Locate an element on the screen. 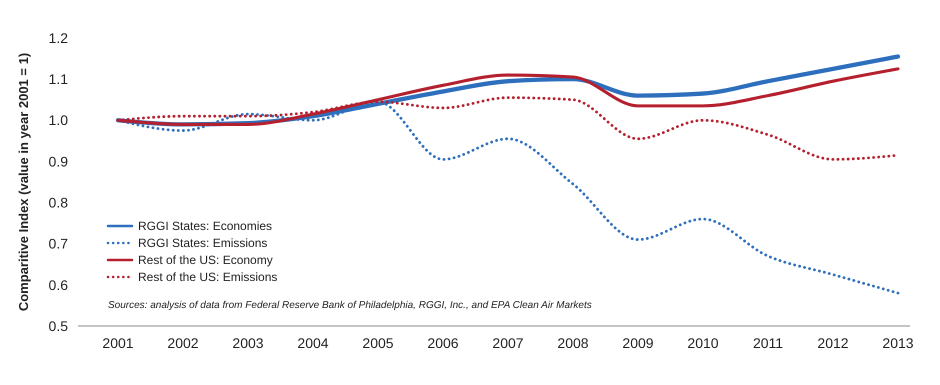  x-tick-label: 2003 is located at coordinates (248, 343).